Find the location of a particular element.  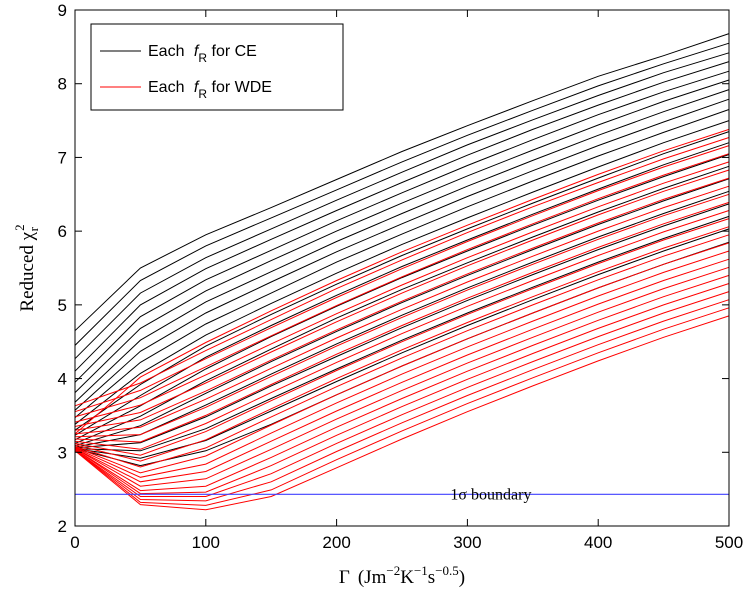

x-tick-label: 300 is located at coordinates (467, 542).